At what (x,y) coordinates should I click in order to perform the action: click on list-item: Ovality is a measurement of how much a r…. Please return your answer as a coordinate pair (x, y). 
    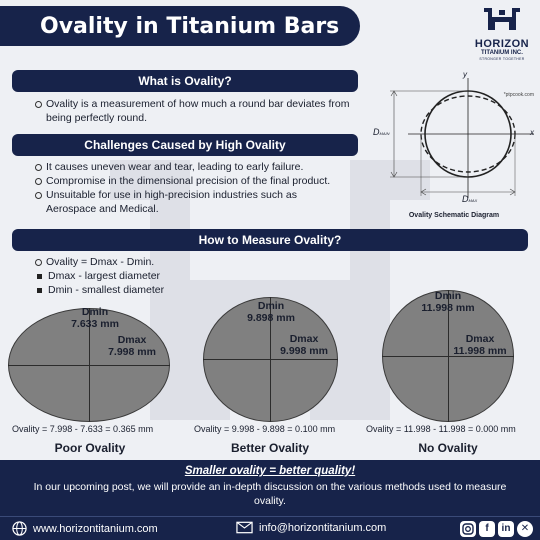
    Looking at the image, I should click on (199, 111).